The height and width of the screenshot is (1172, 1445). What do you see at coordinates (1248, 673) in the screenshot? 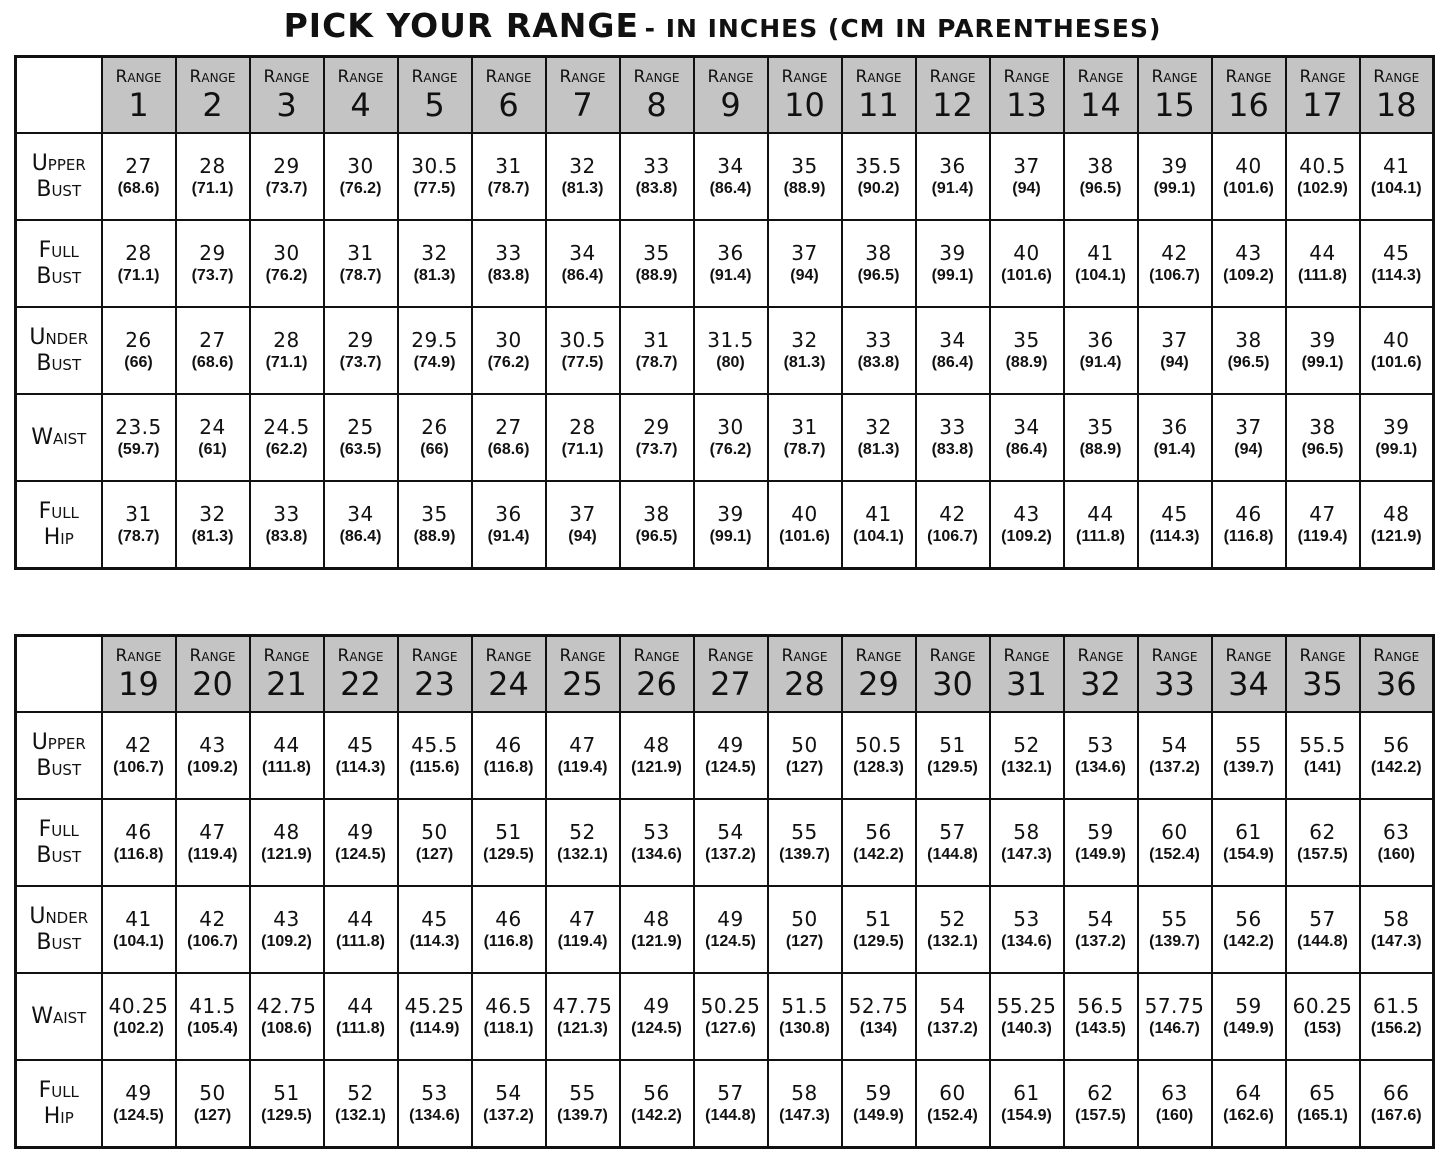
I see `range-header: Range 34` at bounding box center [1248, 673].